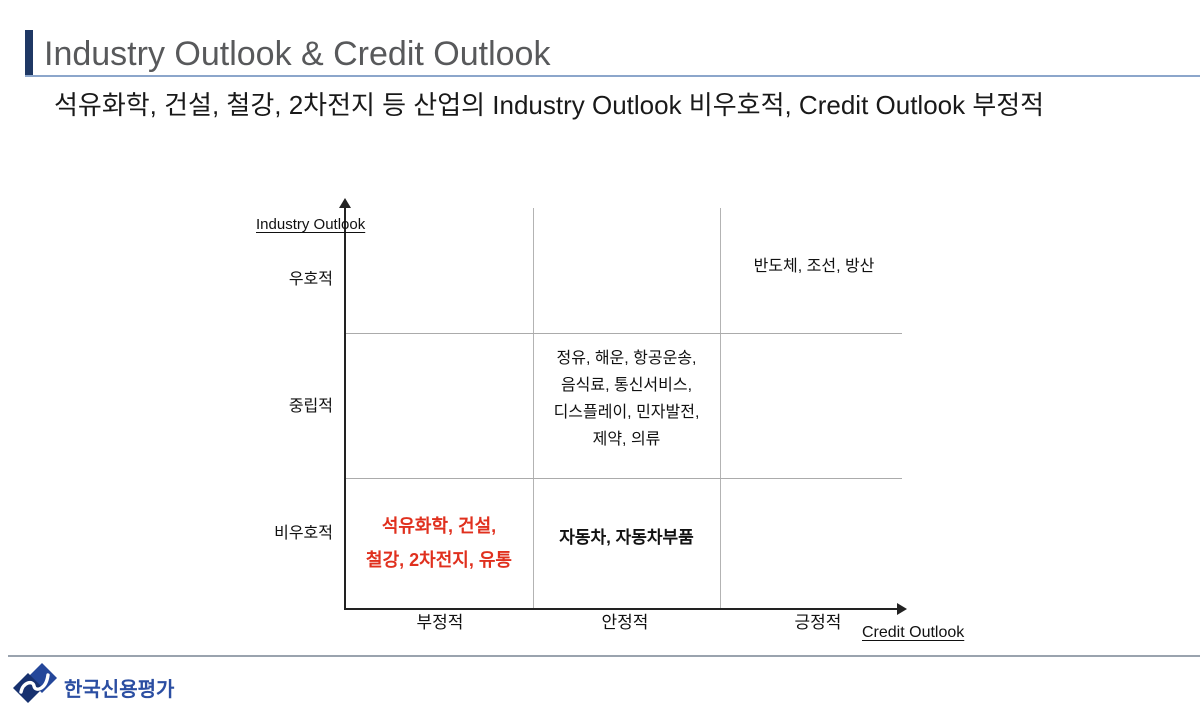 The height and width of the screenshot is (706, 1200). What do you see at coordinates (345, 203) in the screenshot?
I see `y-axis-arrow-icon` at bounding box center [345, 203].